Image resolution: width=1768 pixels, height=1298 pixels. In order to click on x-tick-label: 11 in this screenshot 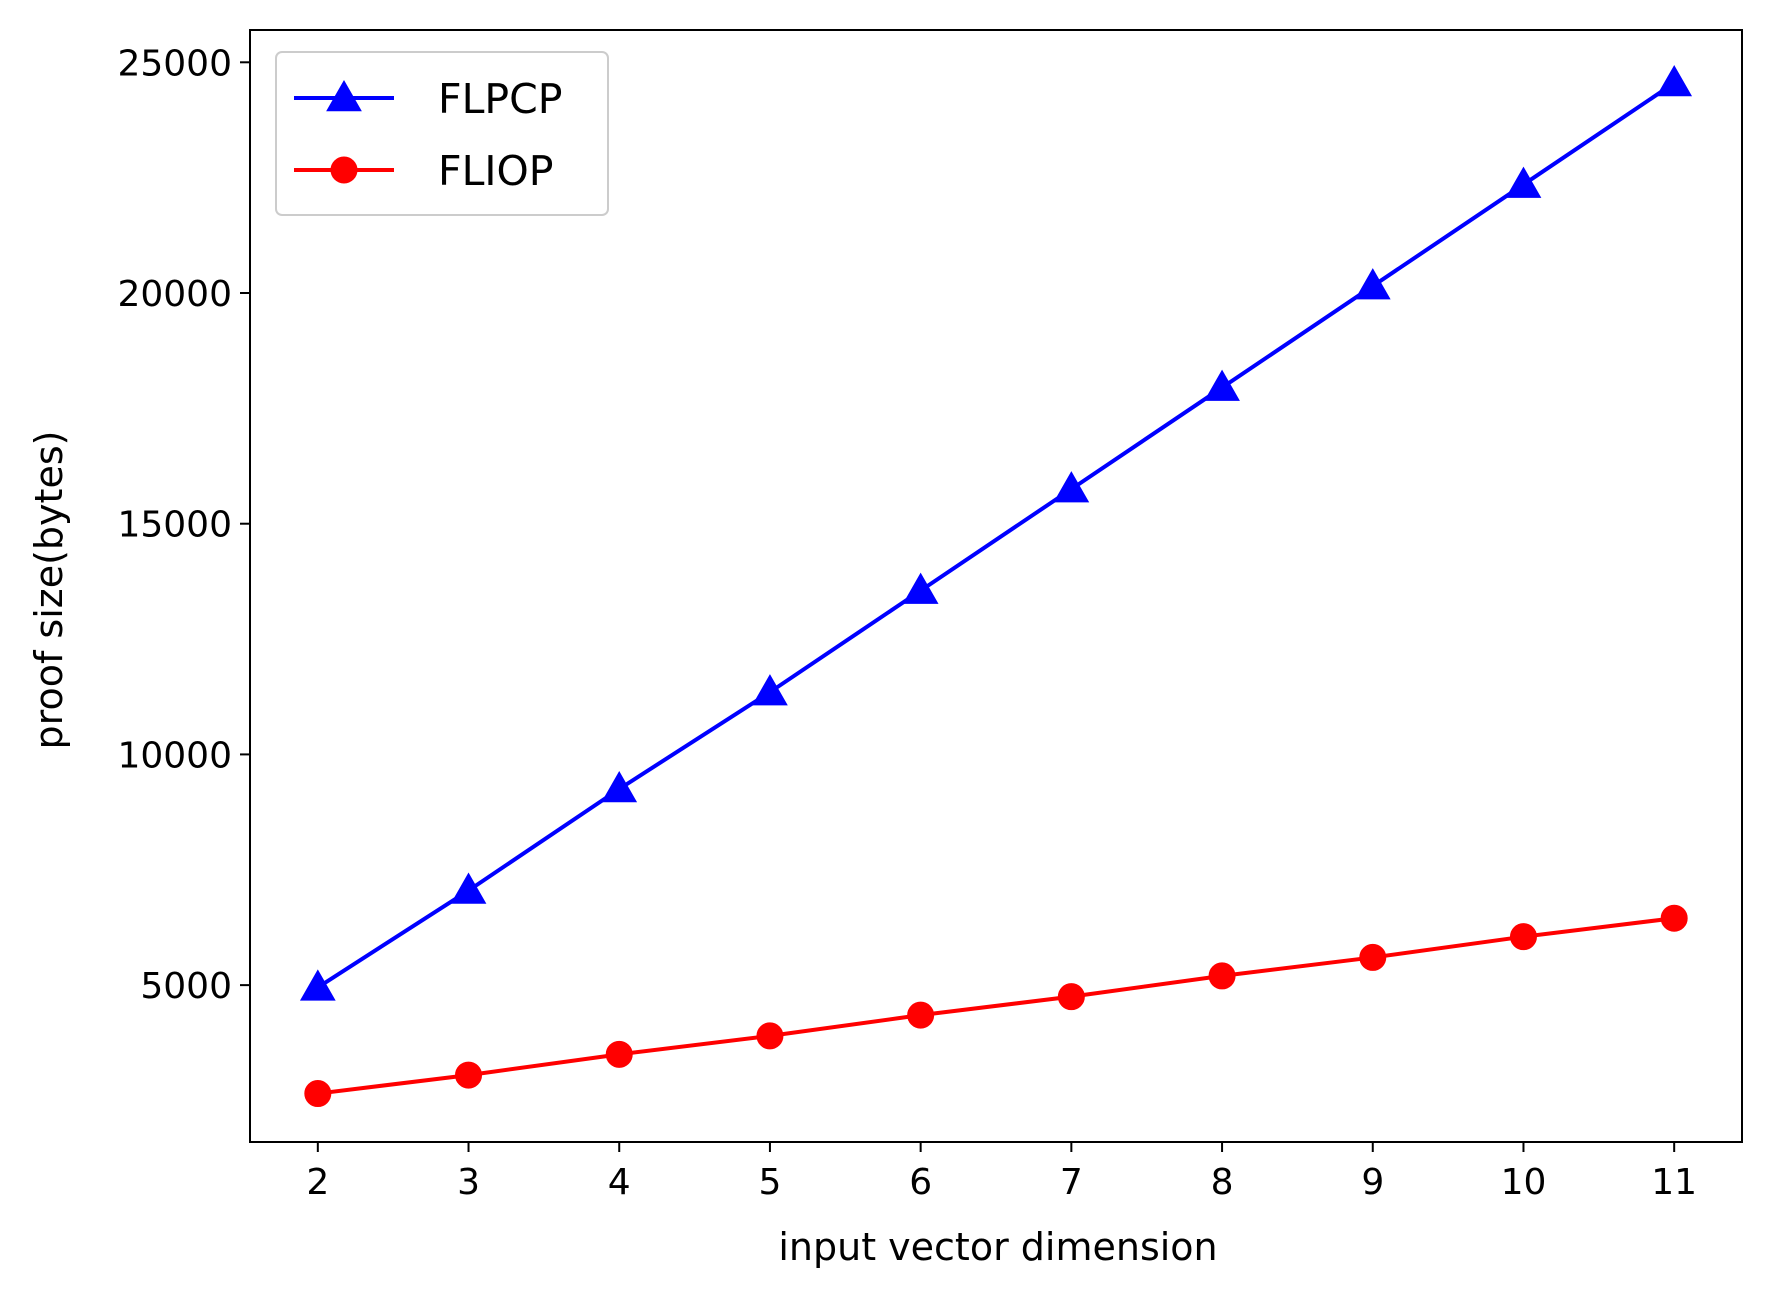, I will do `click(1674, 1182)`.